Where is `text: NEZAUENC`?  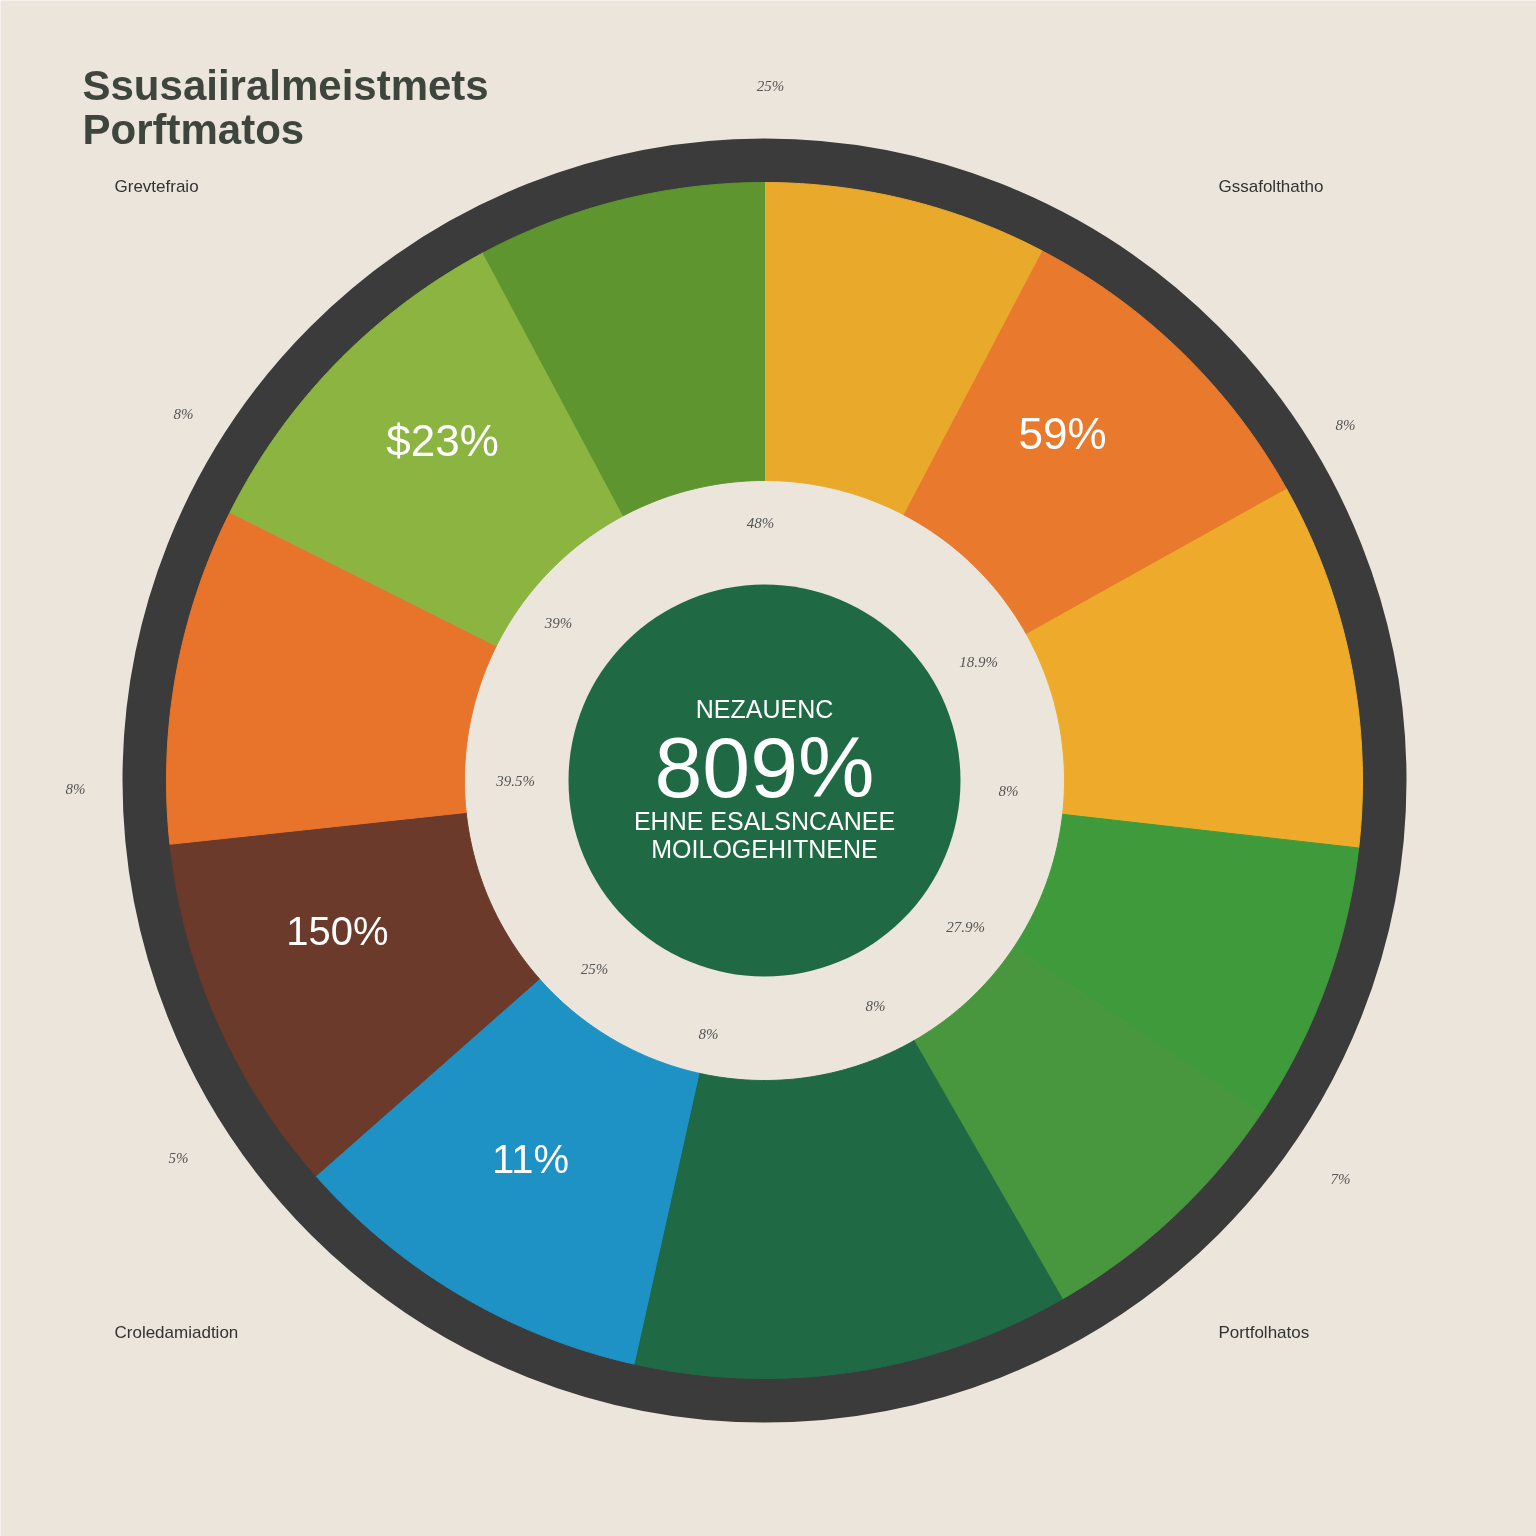
text: NEZAUENC is located at coordinates (764, 708).